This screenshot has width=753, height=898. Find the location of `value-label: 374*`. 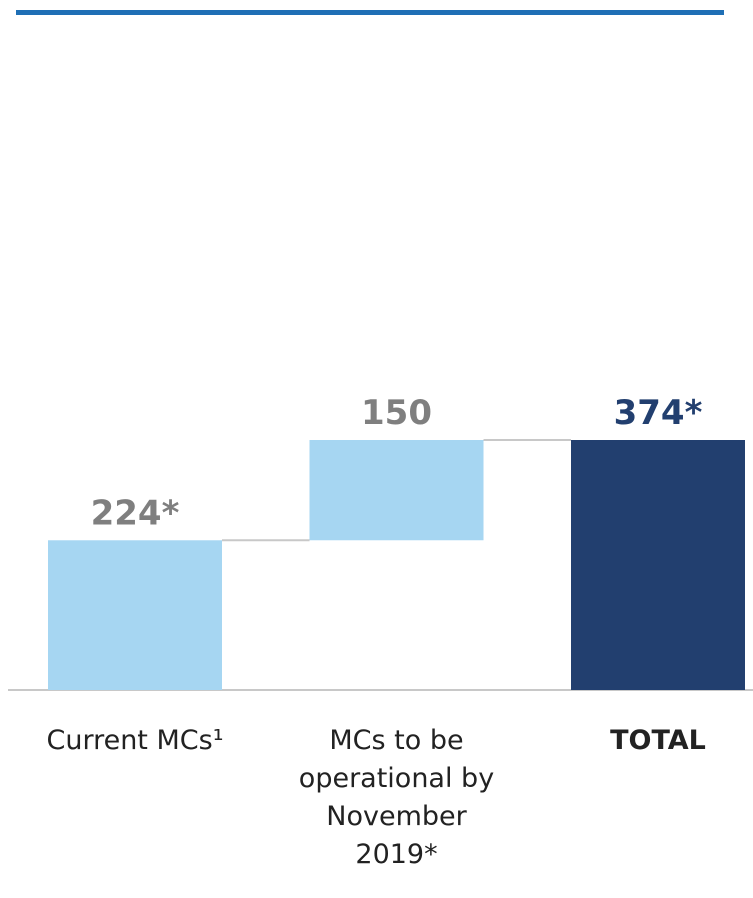

value-label: 374* is located at coordinates (658, 413).